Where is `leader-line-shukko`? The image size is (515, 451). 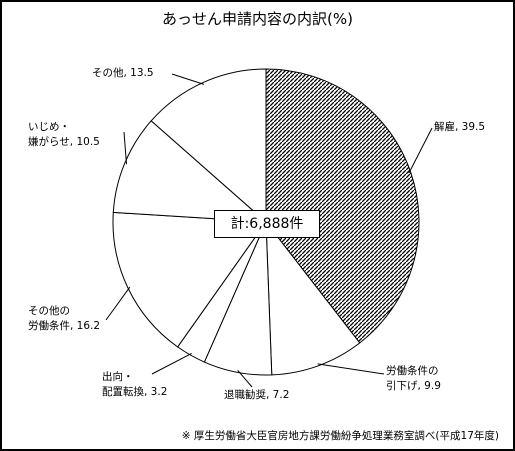 leader-line-shukko is located at coordinates (171, 363).